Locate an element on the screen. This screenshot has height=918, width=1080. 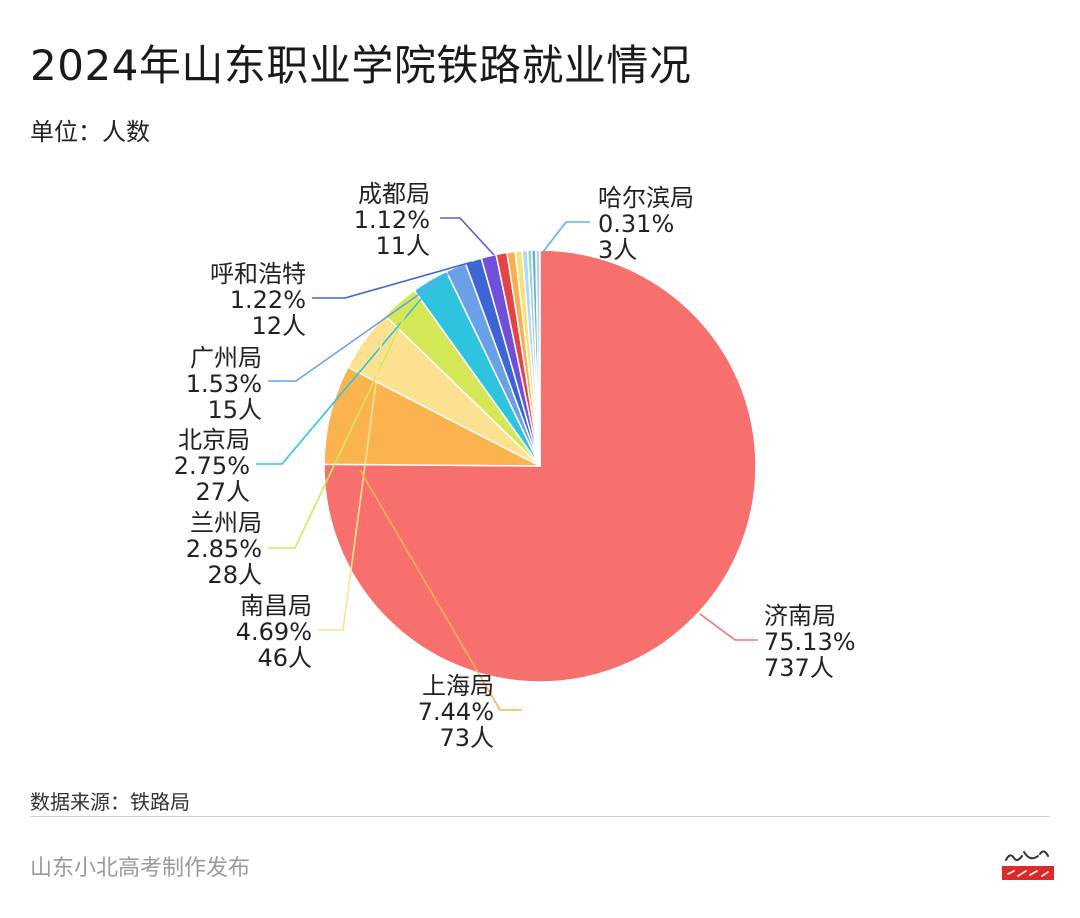
callout-percent-nanchang: 4.69% is located at coordinates (274, 632).